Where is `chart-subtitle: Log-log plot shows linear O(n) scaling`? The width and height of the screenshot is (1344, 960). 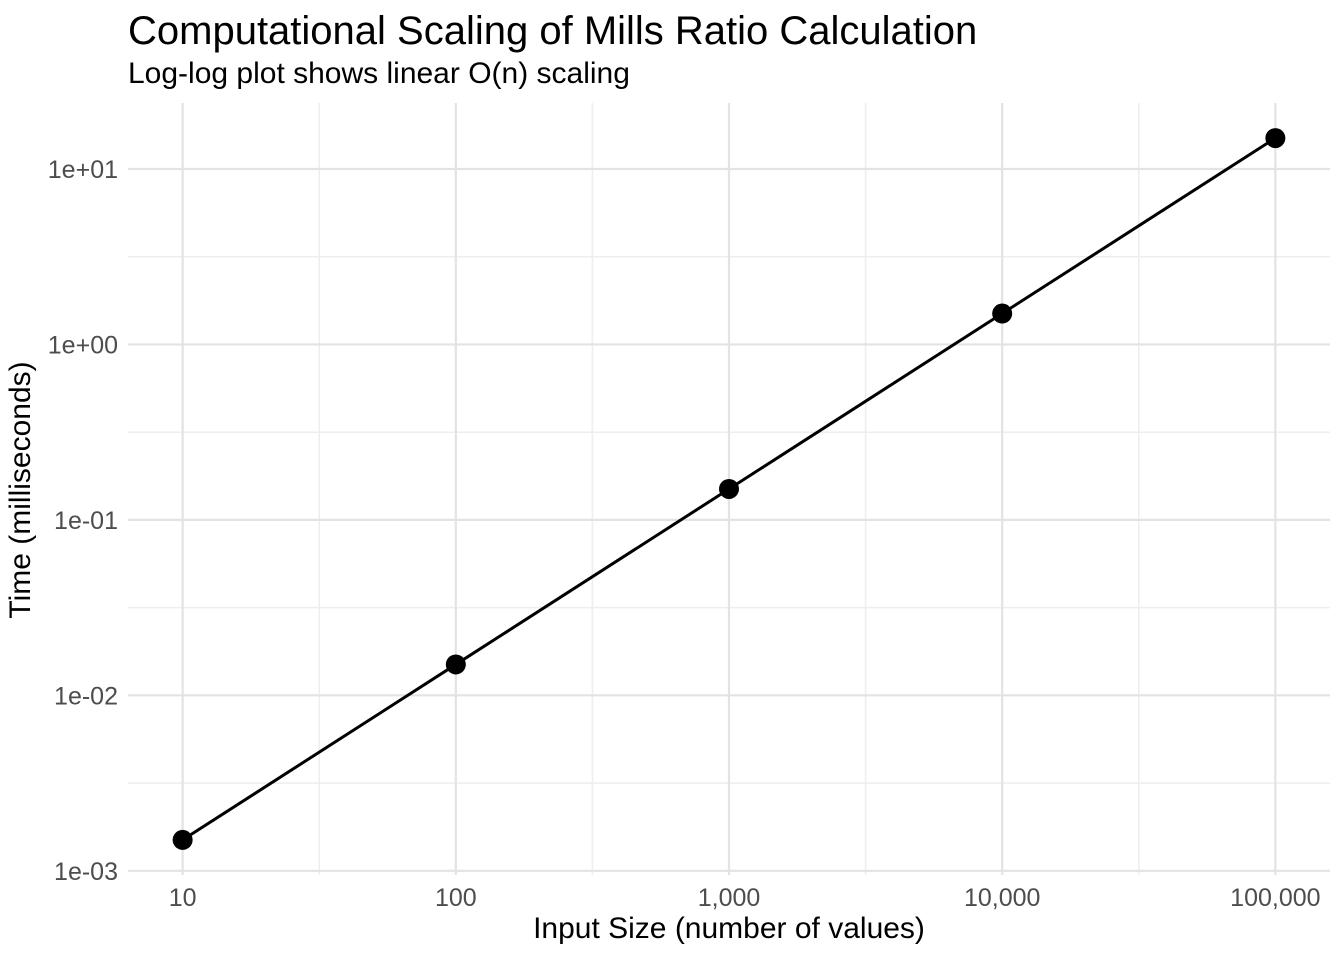 chart-subtitle: Log-log plot shows linear O(n) scaling is located at coordinates (379, 73).